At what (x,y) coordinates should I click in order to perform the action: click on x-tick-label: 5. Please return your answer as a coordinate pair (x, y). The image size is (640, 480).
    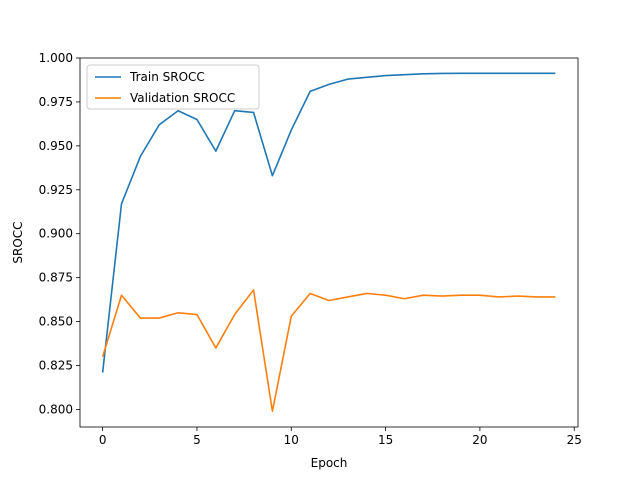
    Looking at the image, I should click on (197, 440).